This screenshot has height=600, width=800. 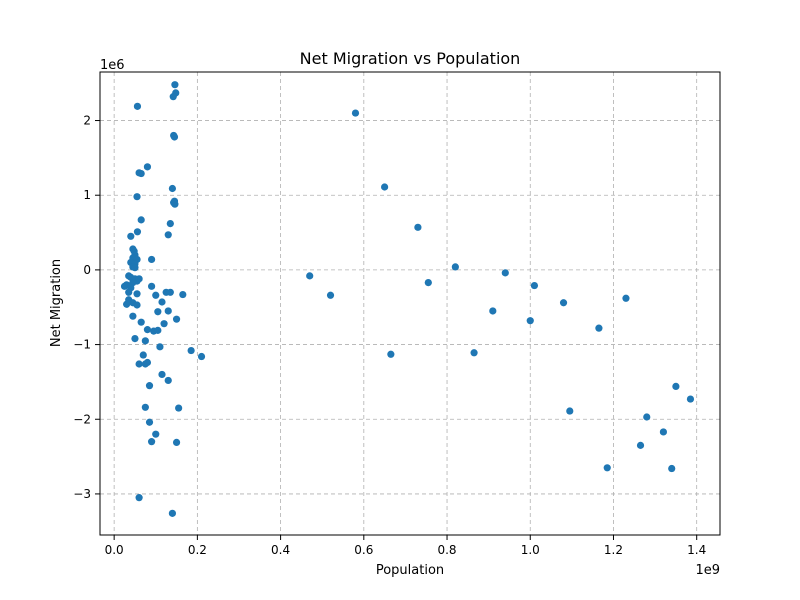 What do you see at coordinates (82, 494) in the screenshot?
I see `y-tick-label: −3` at bounding box center [82, 494].